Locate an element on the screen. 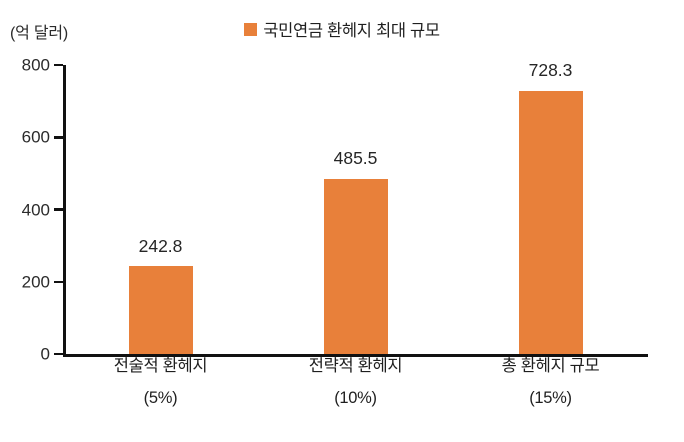 The height and width of the screenshot is (442, 684). legend-item-0: 국민연금 환헤지 최대 규모 is located at coordinates (342, 29).